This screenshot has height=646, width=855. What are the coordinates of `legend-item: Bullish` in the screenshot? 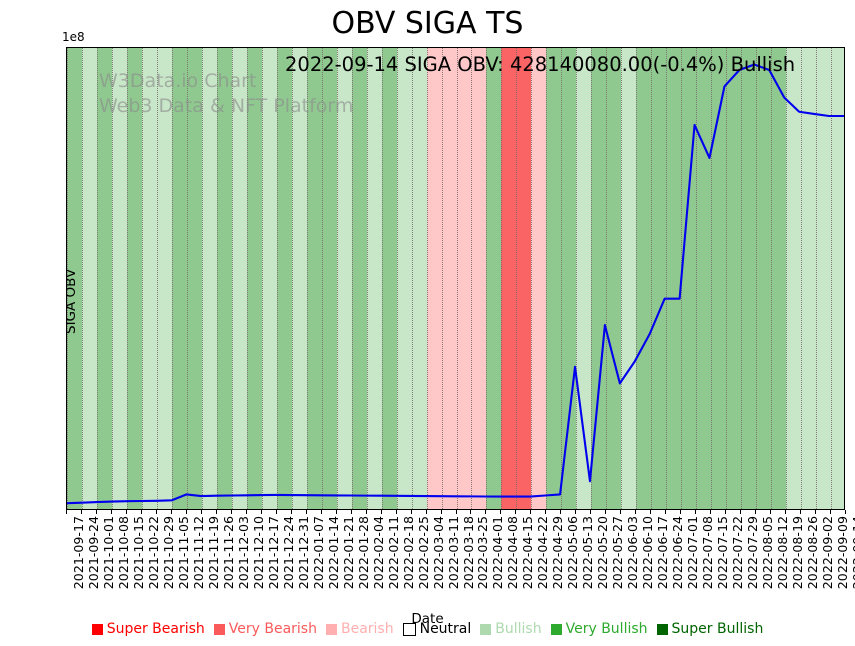 It's located at (511, 629).